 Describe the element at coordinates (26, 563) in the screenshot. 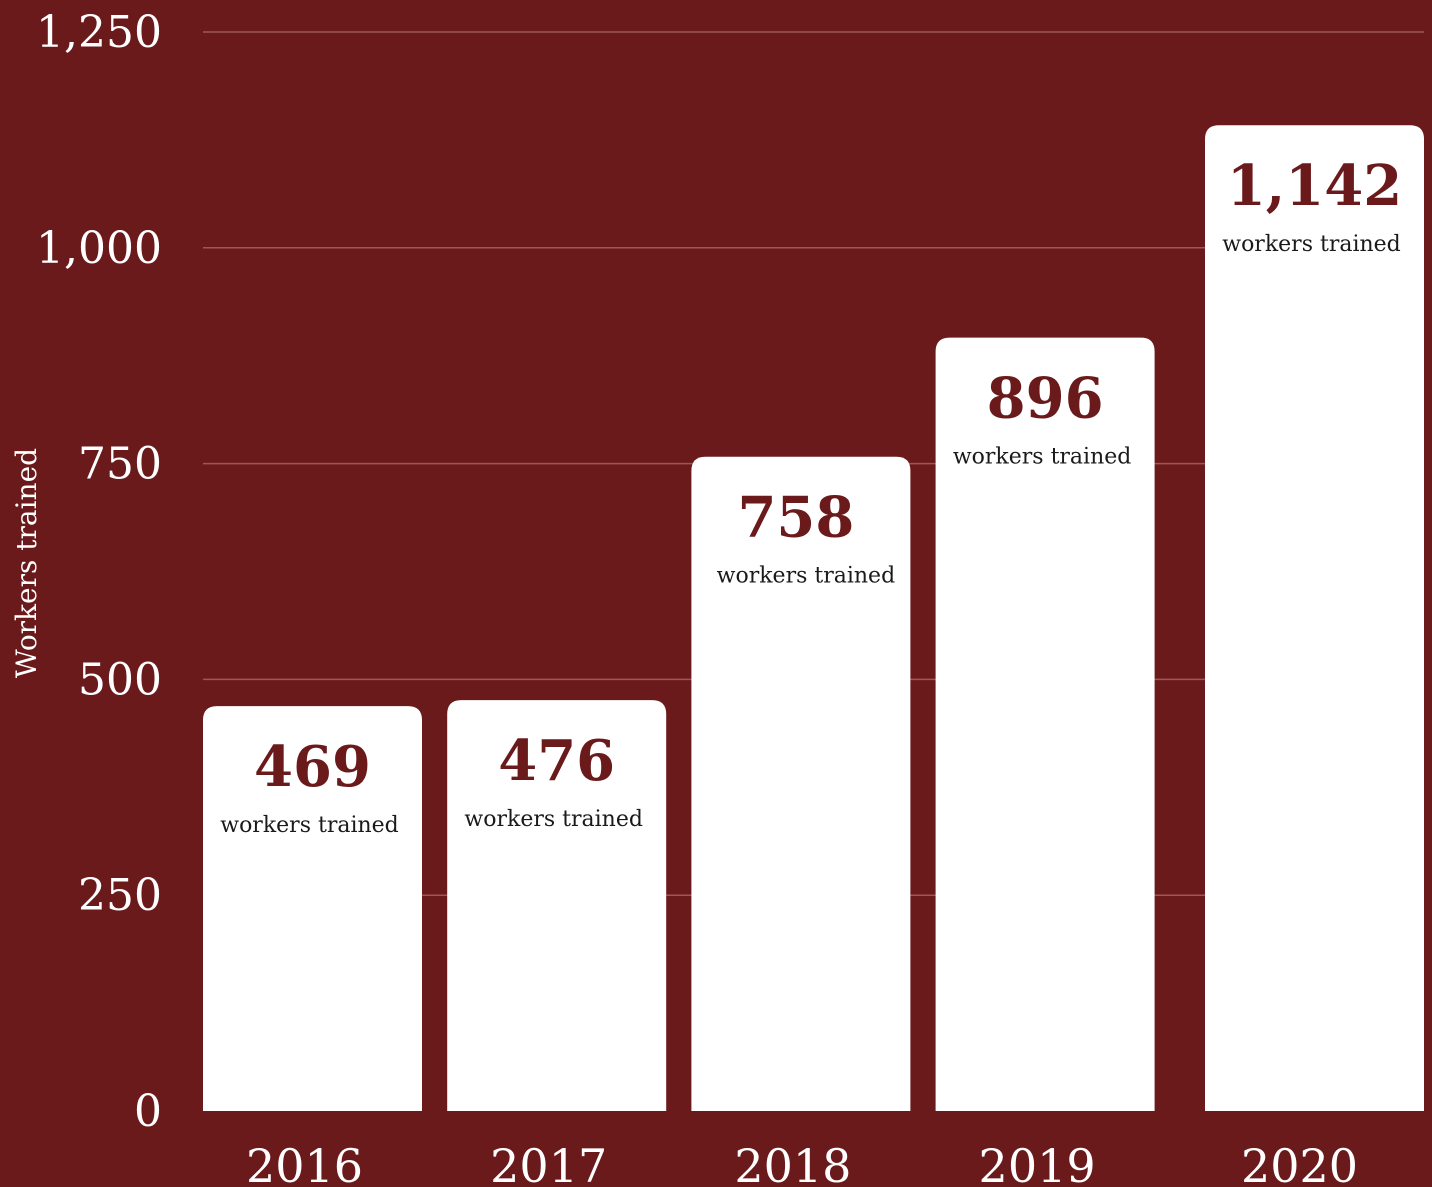

I see `y-axis-title: Workers trained` at that location.